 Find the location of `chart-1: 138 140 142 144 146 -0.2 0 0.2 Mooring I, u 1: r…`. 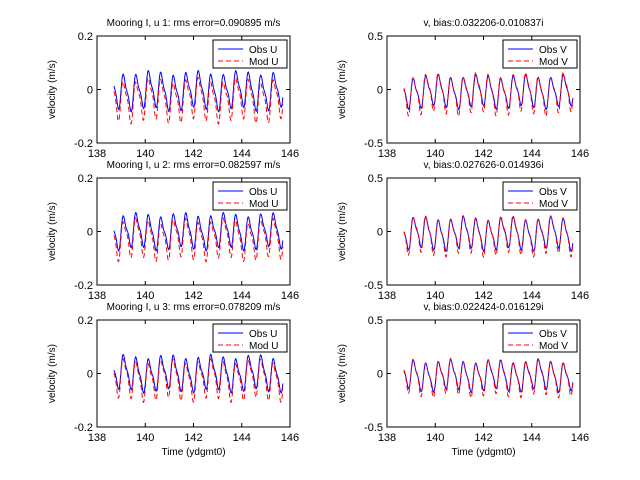

chart-1: 138 140 142 144 146 -0.2 0 0.2 Mooring I, u 1: r… is located at coordinates (173, 89).